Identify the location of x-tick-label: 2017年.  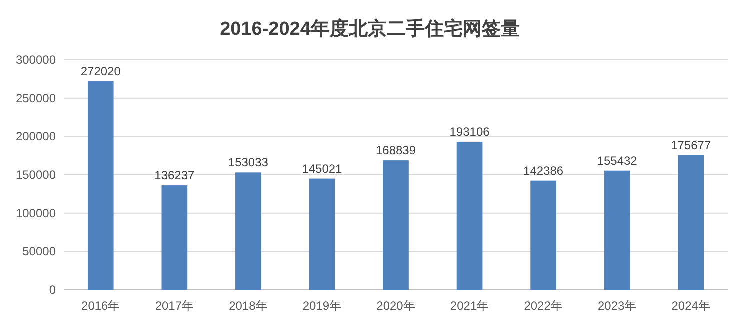
(174, 306).